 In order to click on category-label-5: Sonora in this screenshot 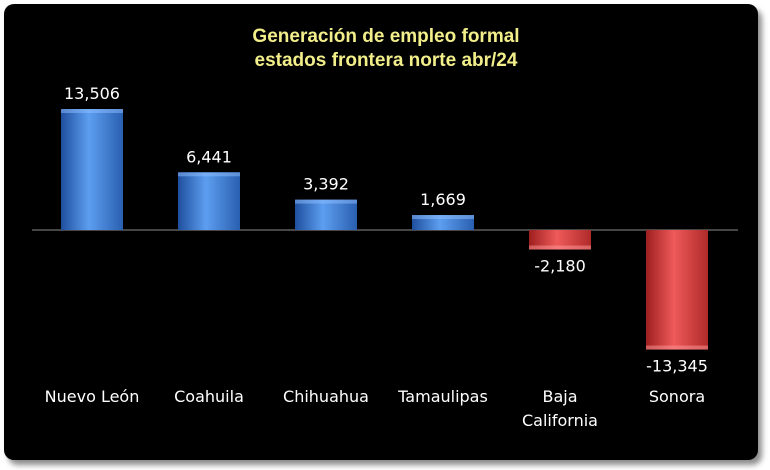, I will do `click(677, 396)`.